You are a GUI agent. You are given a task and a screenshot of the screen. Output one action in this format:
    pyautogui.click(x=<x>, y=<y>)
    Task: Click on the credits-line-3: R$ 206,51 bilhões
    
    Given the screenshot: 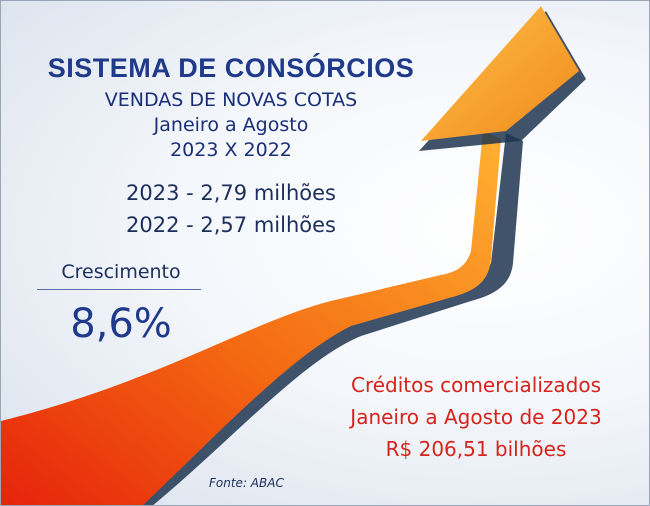 What is the action you would take?
    pyautogui.click(x=476, y=449)
    